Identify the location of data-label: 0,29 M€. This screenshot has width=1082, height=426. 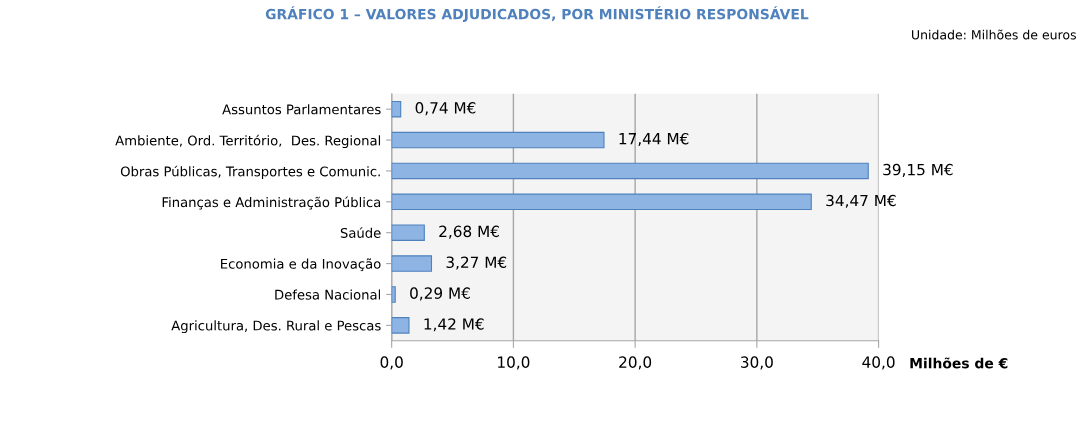
(440, 294).